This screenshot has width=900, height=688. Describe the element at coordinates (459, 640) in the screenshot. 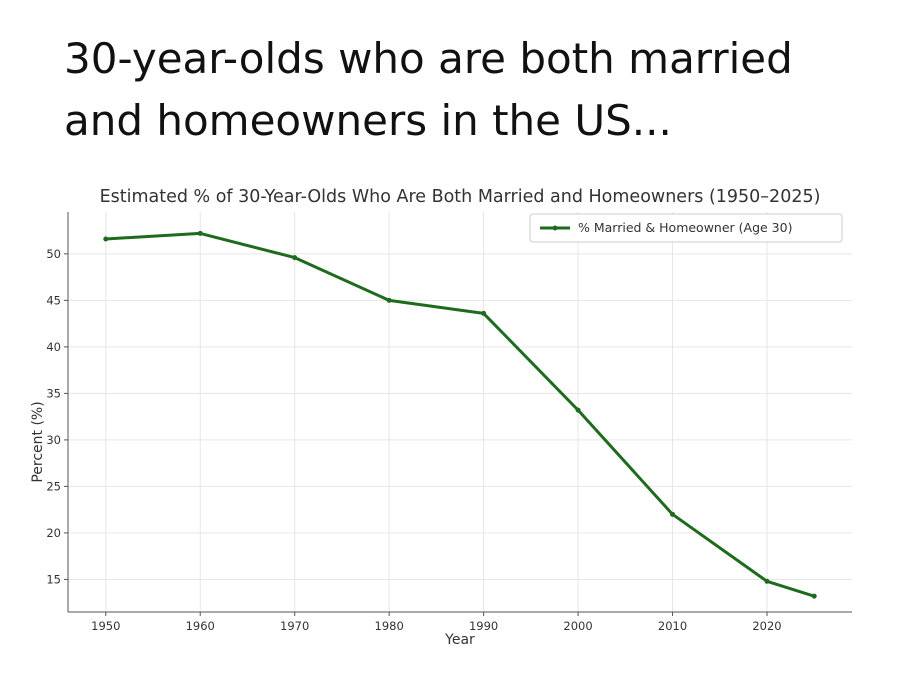

I see `x-axis-label: Year` at that location.